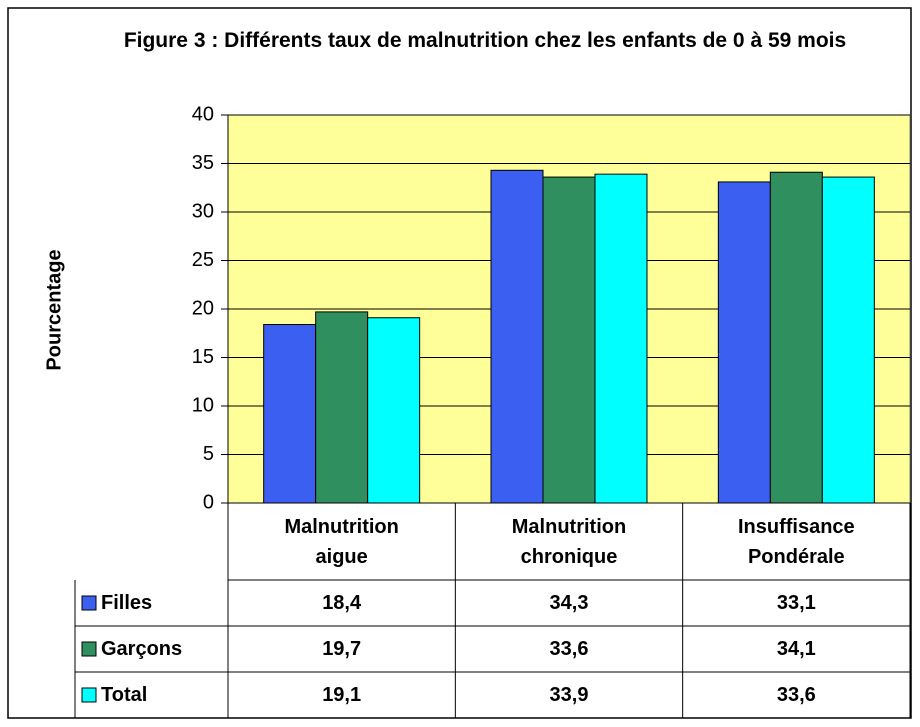  Describe the element at coordinates (142, 649) in the screenshot. I see `legend-label: Garçons` at that location.